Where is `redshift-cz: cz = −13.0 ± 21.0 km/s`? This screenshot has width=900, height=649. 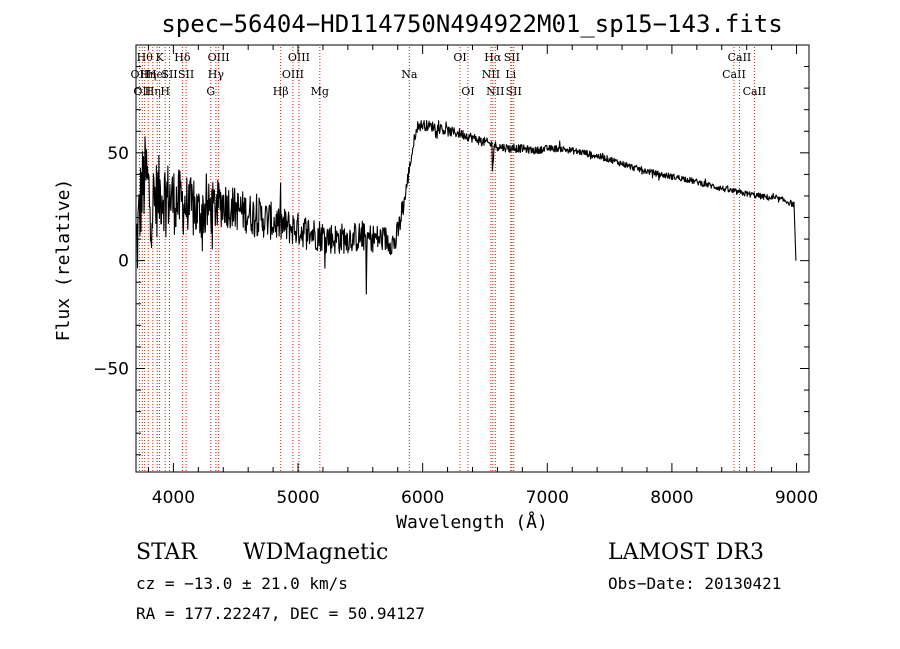
redshift-cz: cz = −13.0 ± 21.0 km/s is located at coordinates (242, 583).